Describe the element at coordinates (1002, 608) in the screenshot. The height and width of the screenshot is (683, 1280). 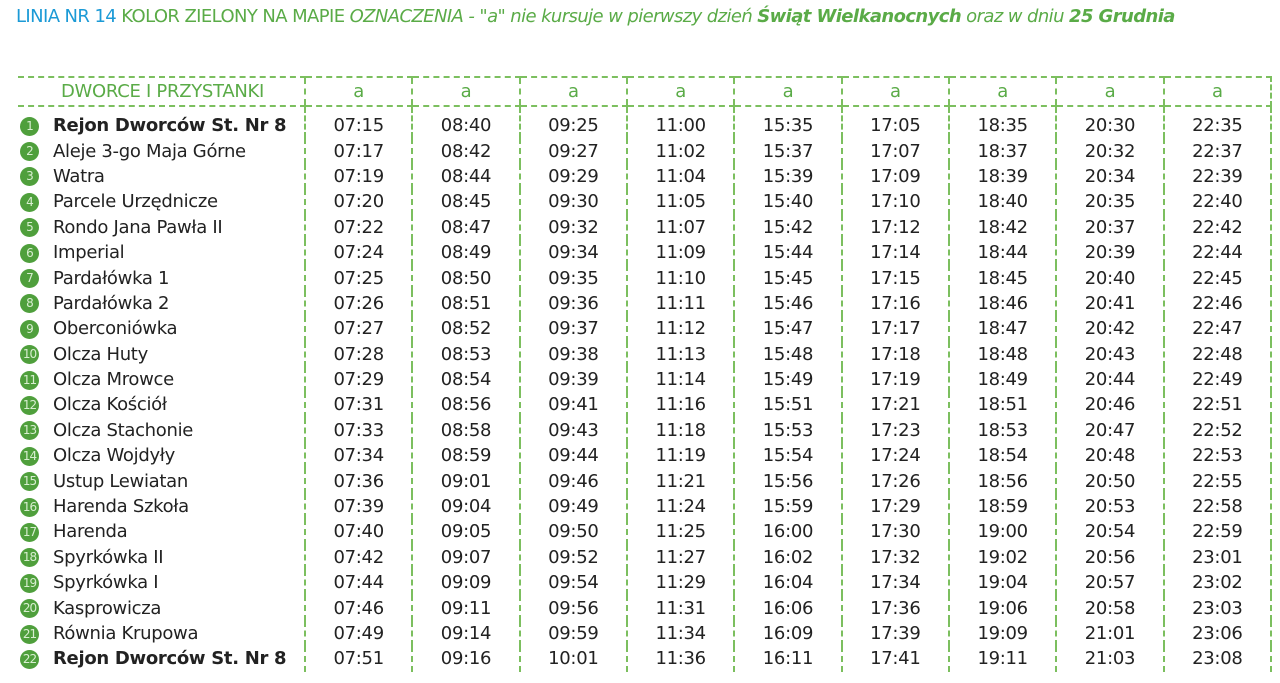
I see `departure-time: 19:06` at that location.